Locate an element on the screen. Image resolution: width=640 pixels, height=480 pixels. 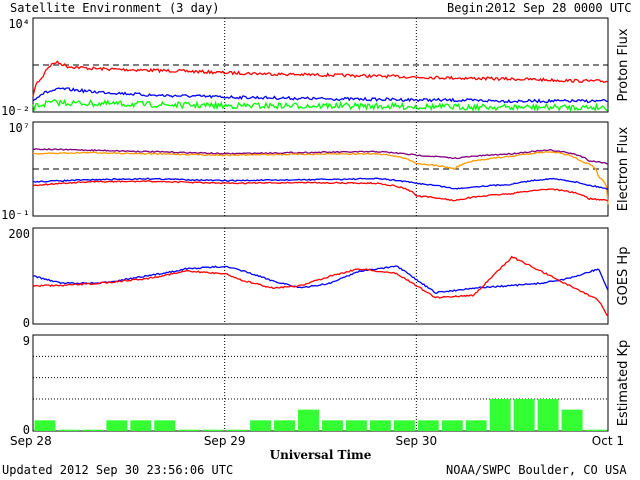
x-axis-label: Universal Time is located at coordinates (321, 455).